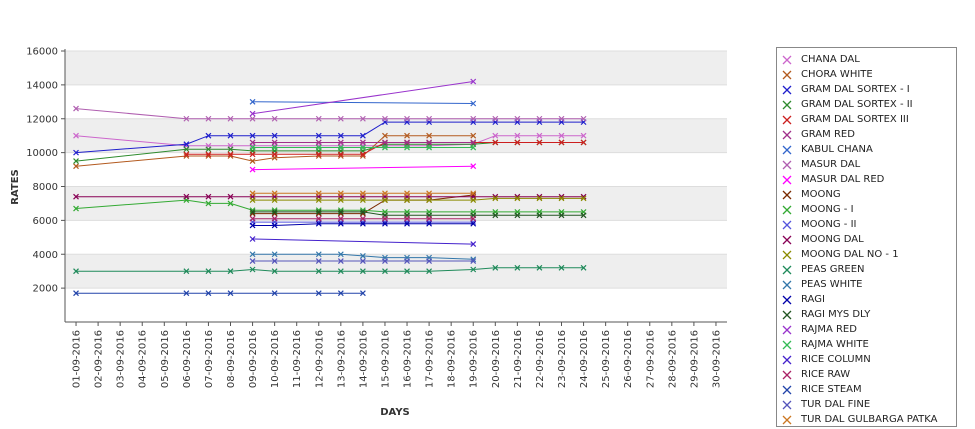  What do you see at coordinates (45, 187) in the screenshot?
I see `y-tick-label: 8000` at bounding box center [45, 187].